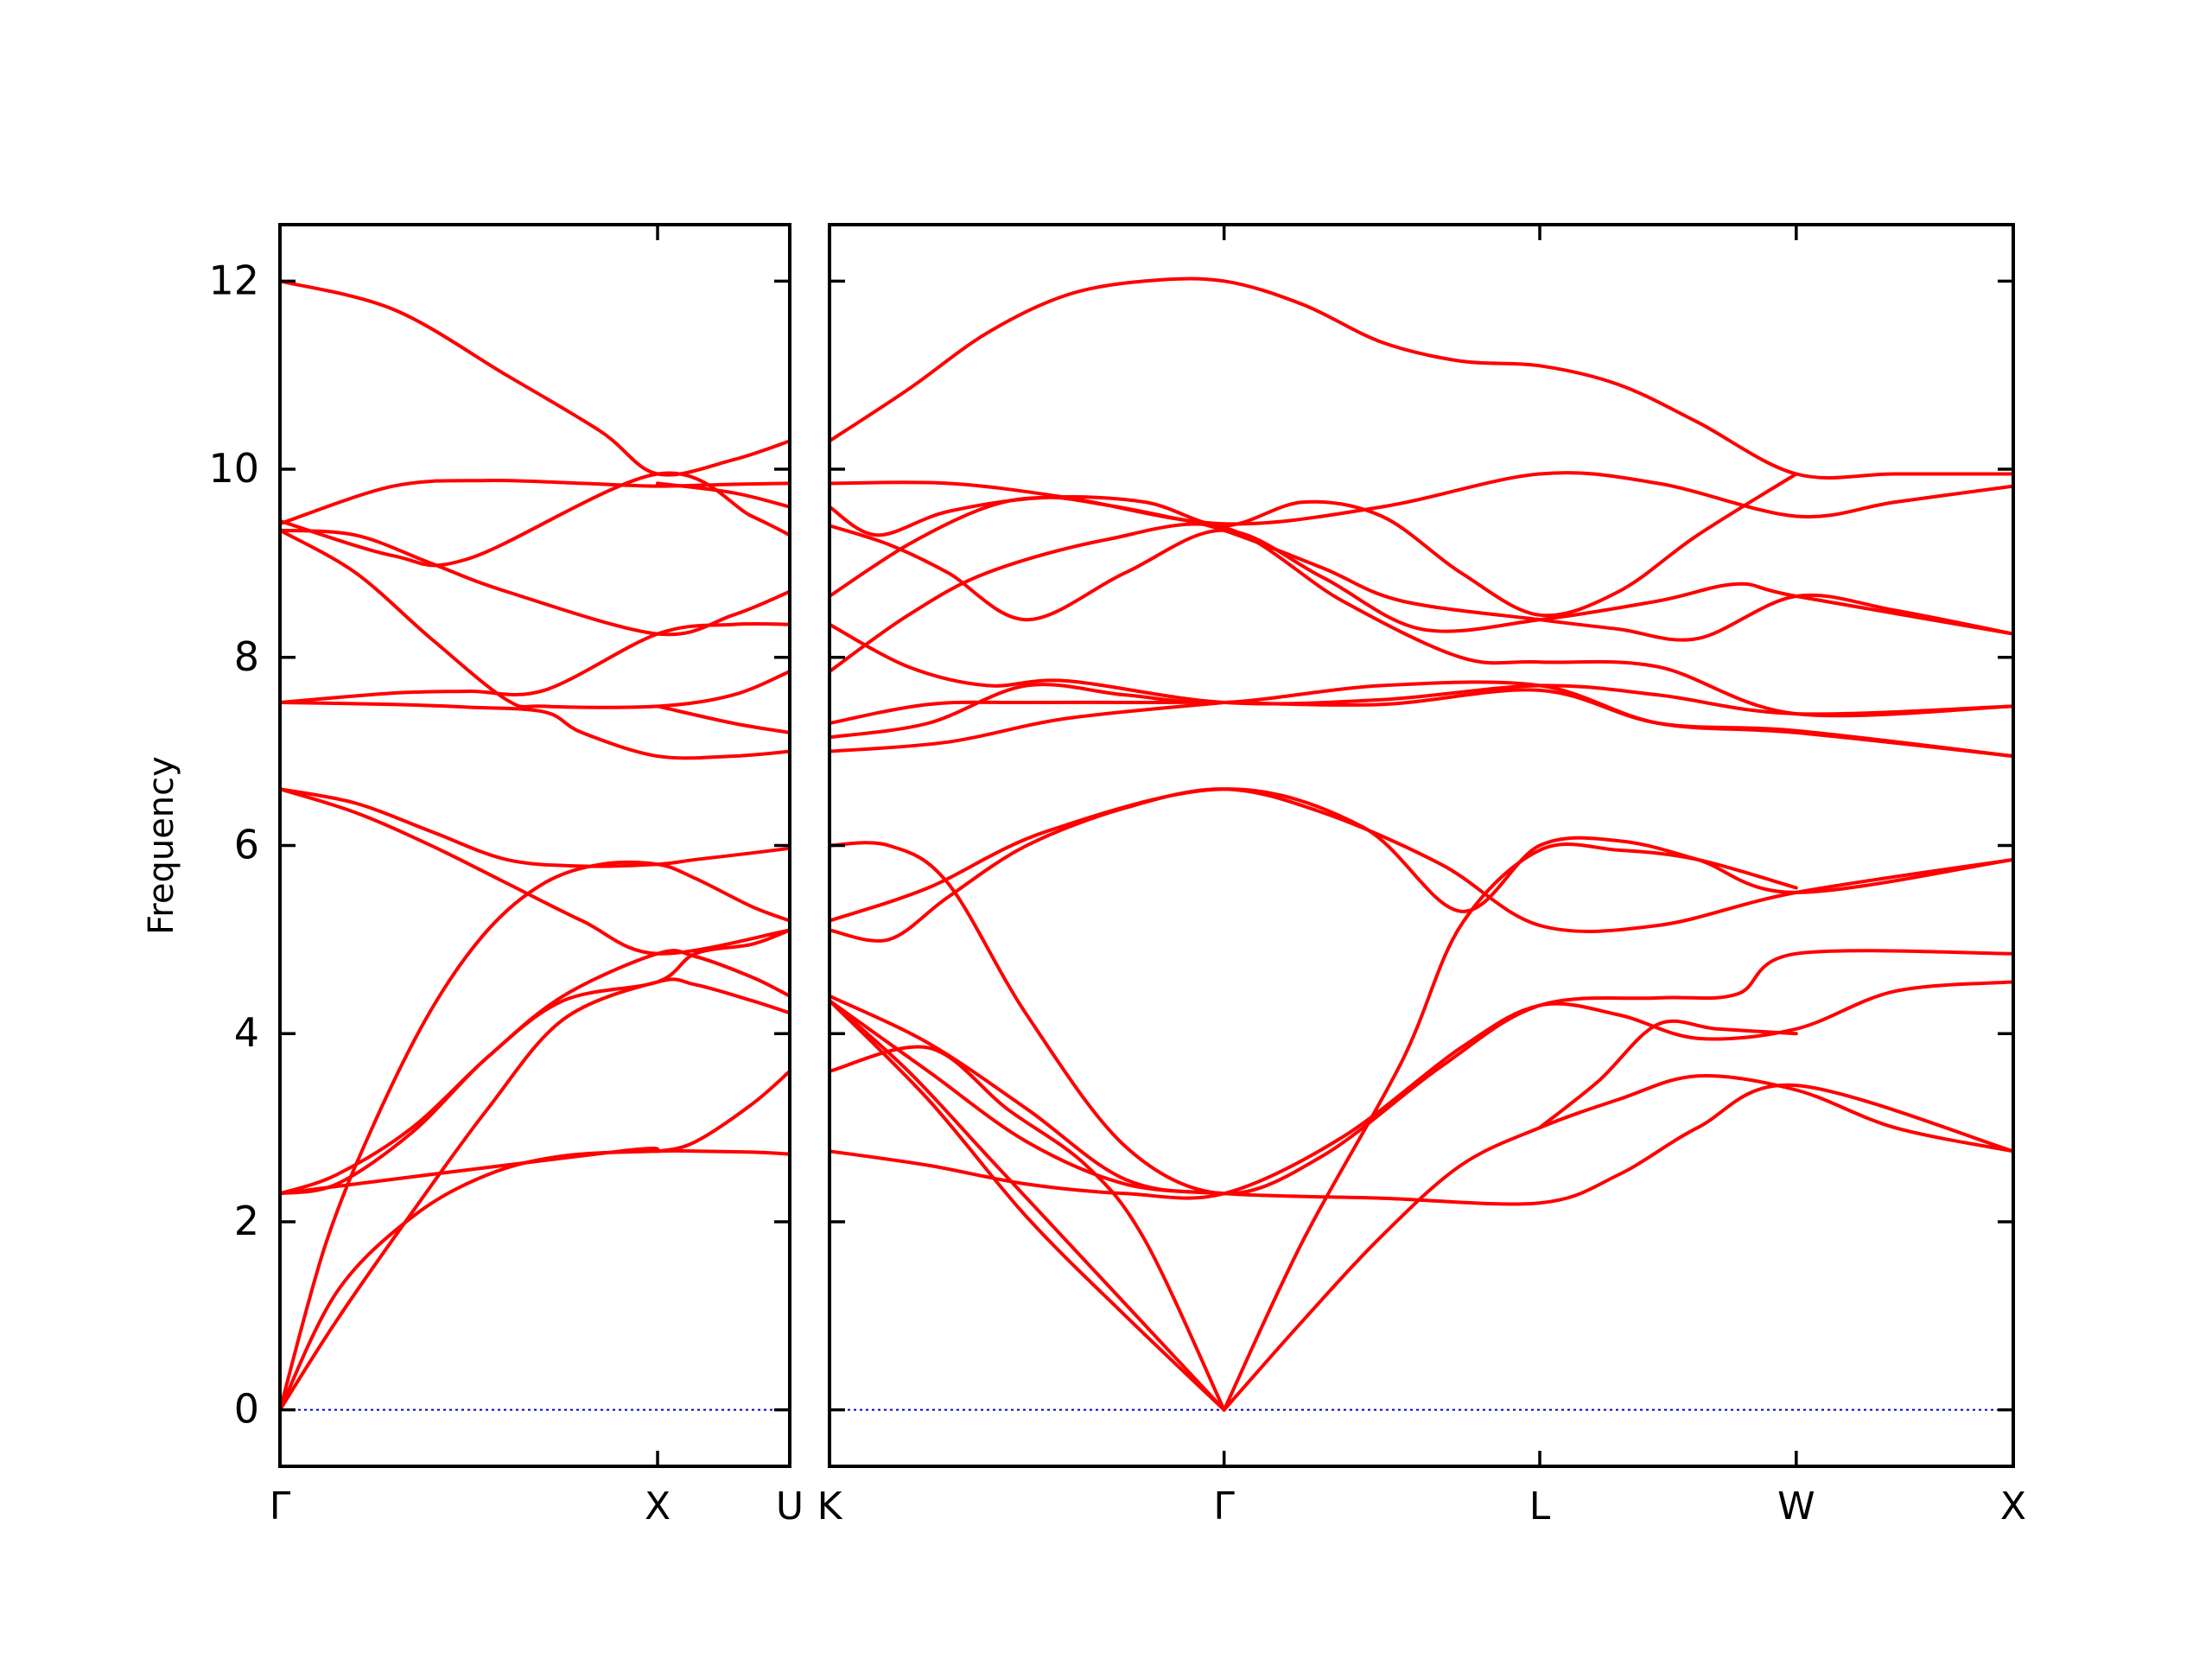  What do you see at coordinates (246, 1221) in the screenshot?
I see `y-tick-label-2: 2` at bounding box center [246, 1221].